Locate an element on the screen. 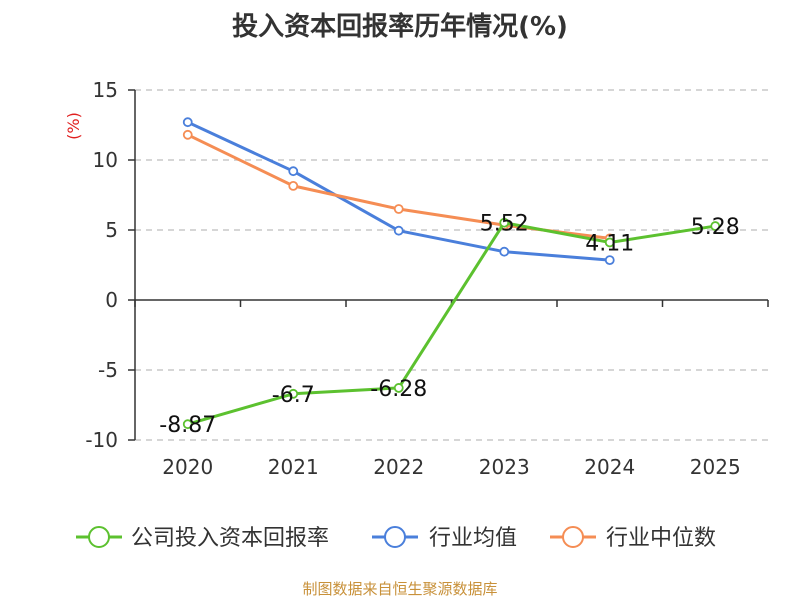 Image resolution: width=800 pixels, height=600 pixels. x-tick-label: 2020 is located at coordinates (187, 467).